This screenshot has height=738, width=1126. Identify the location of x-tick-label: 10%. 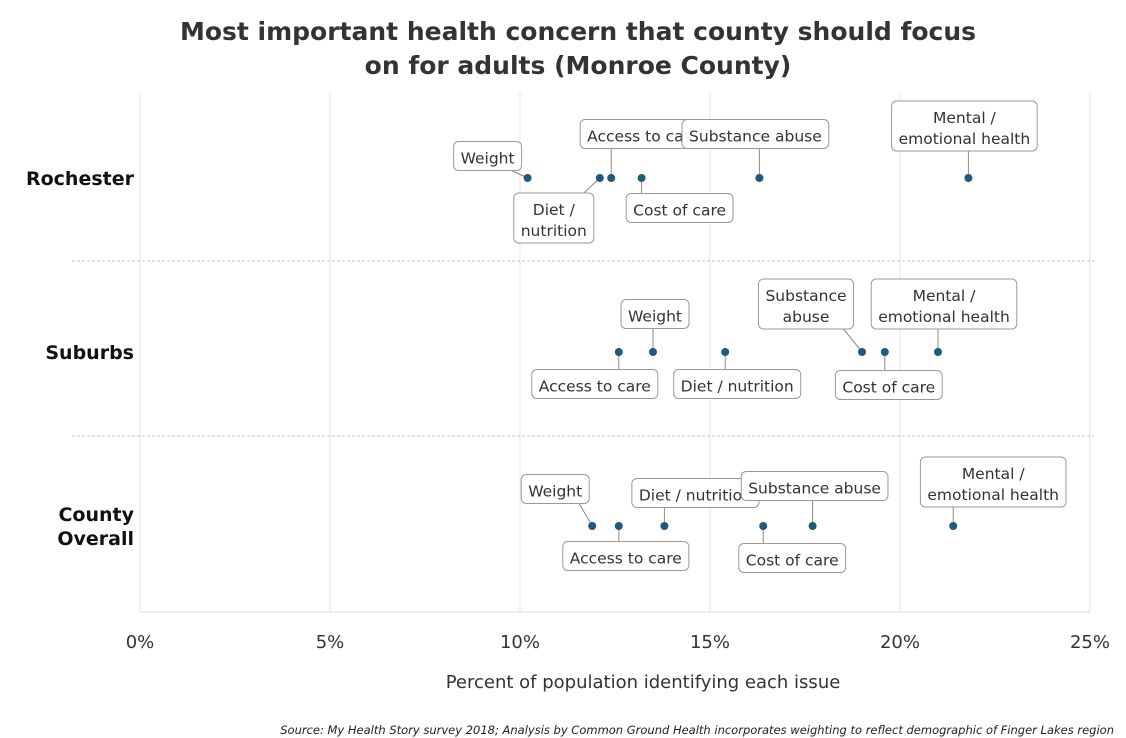
(520, 642).